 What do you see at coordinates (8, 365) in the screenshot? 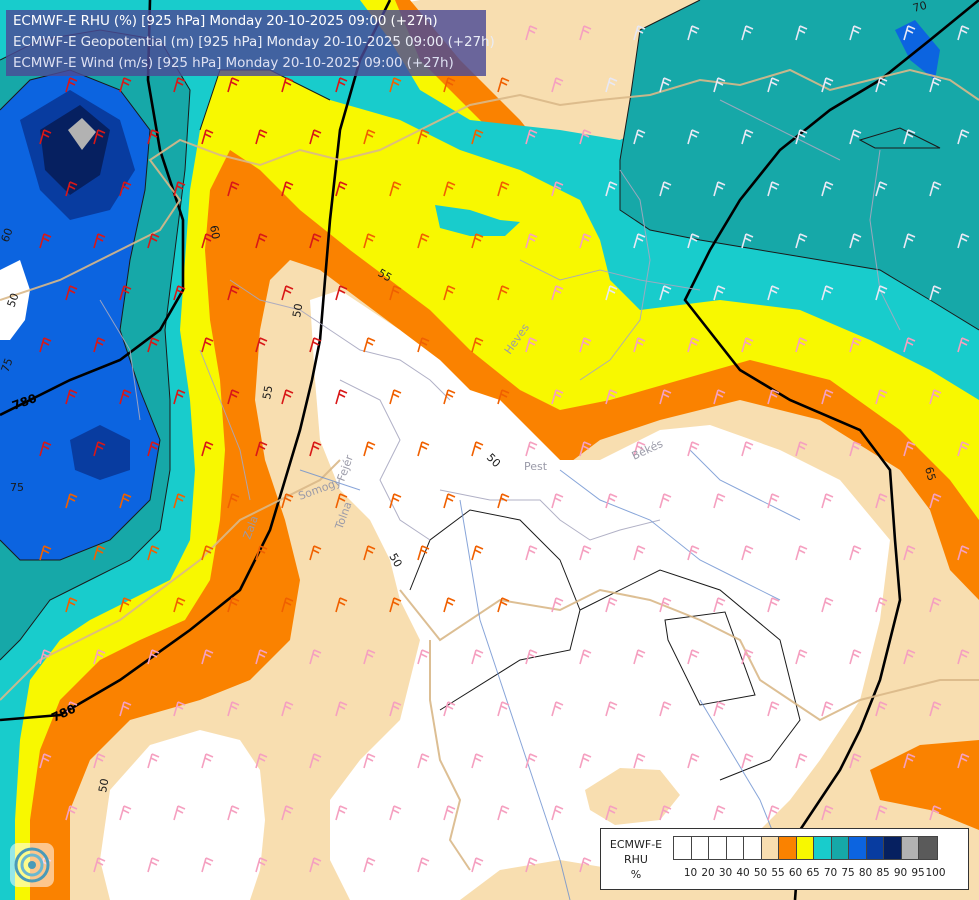
I see `contour-label: 75` at bounding box center [8, 365].